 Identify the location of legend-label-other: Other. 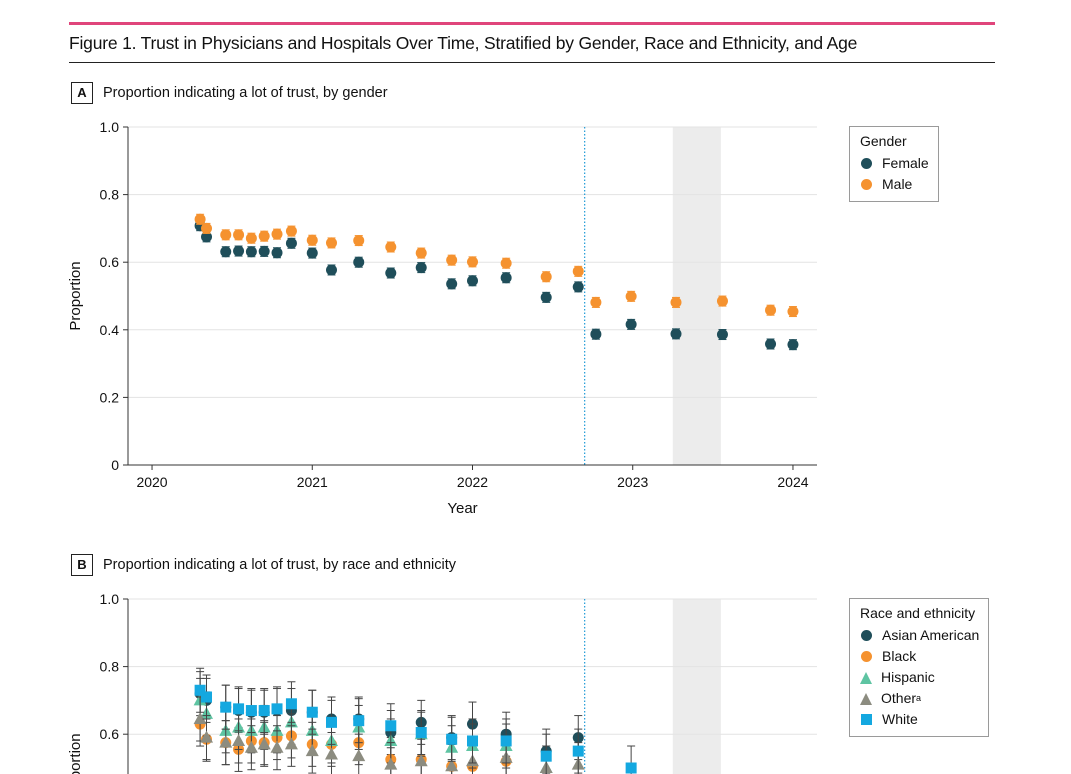
(899, 698).